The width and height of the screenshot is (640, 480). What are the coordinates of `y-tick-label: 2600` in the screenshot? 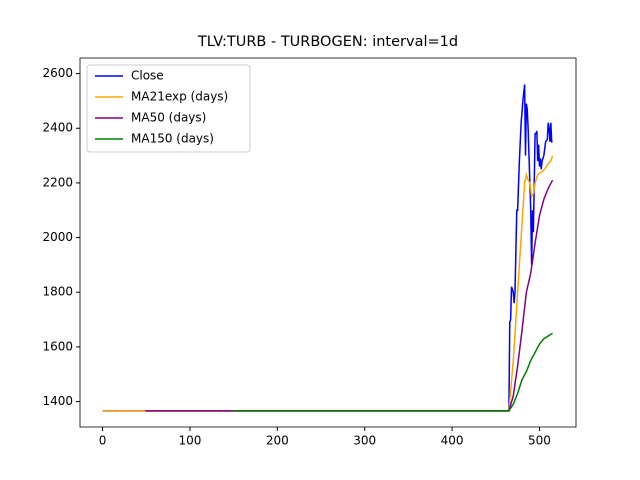 It's located at (57, 73).